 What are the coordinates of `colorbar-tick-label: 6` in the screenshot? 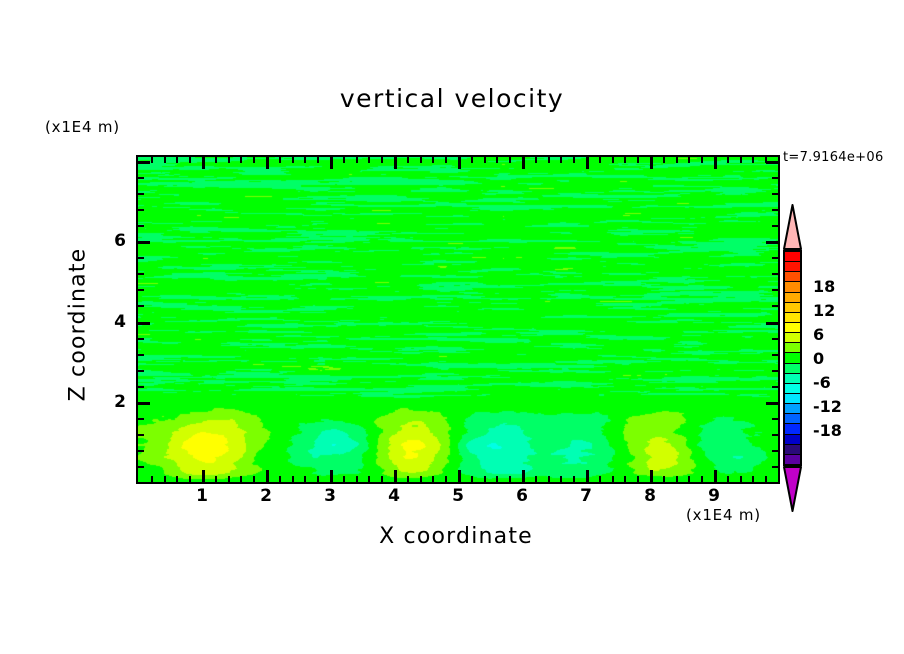 It's located at (819, 334).